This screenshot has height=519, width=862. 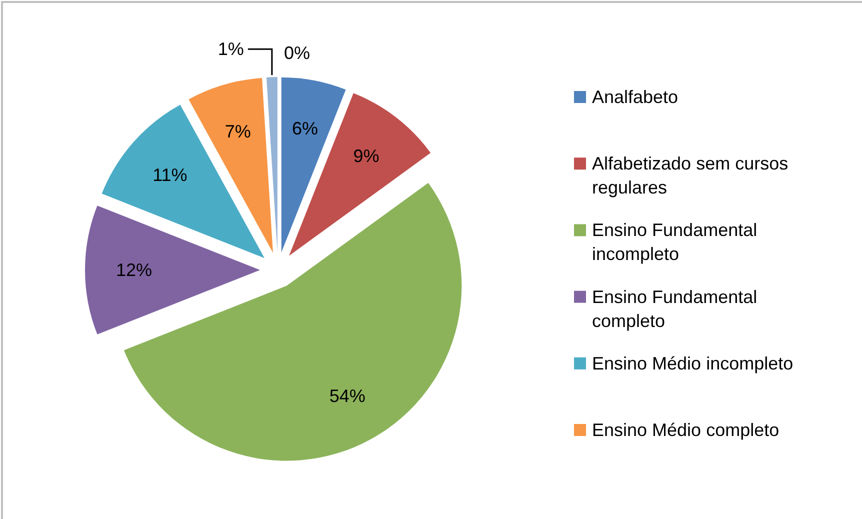 I want to click on data-label: 6%, so click(x=305, y=128).